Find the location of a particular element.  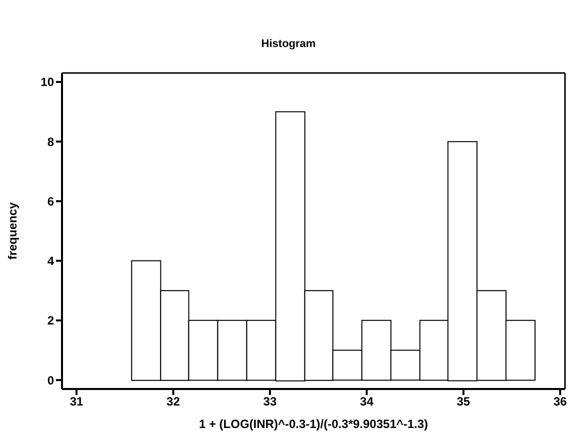

y-tick-label: 0 is located at coordinates (50, 380).